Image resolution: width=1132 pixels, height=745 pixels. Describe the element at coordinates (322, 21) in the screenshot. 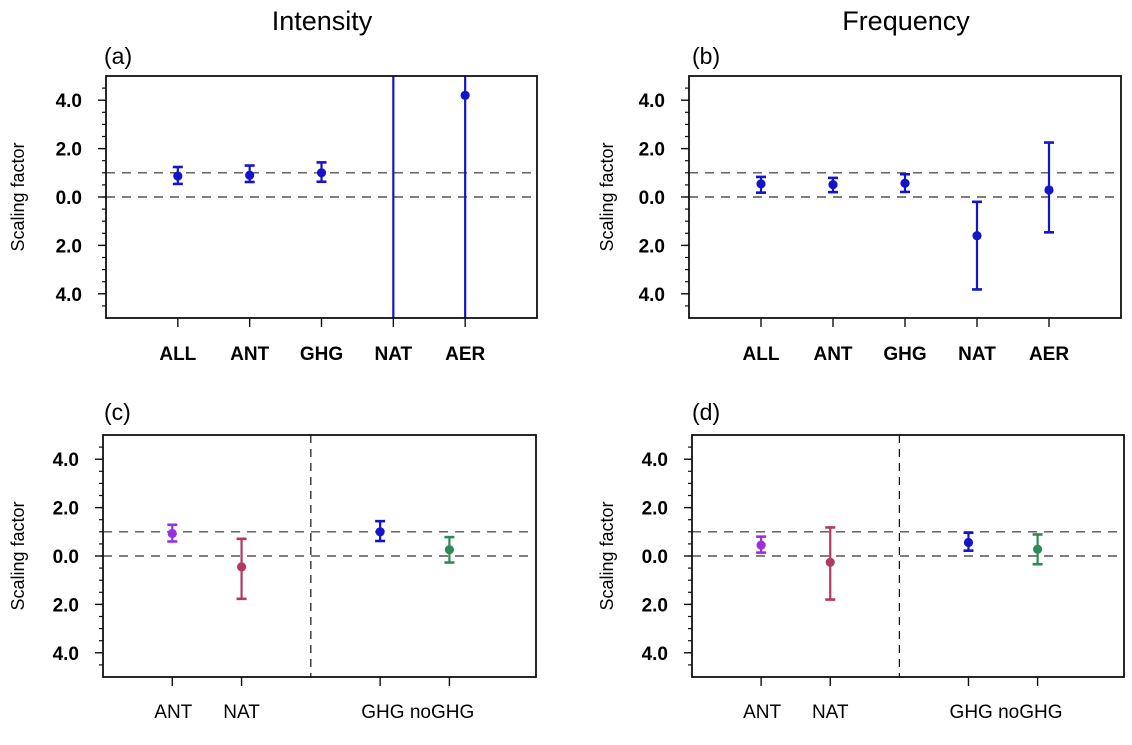

I see `column-title-intensity: Intensity` at that location.